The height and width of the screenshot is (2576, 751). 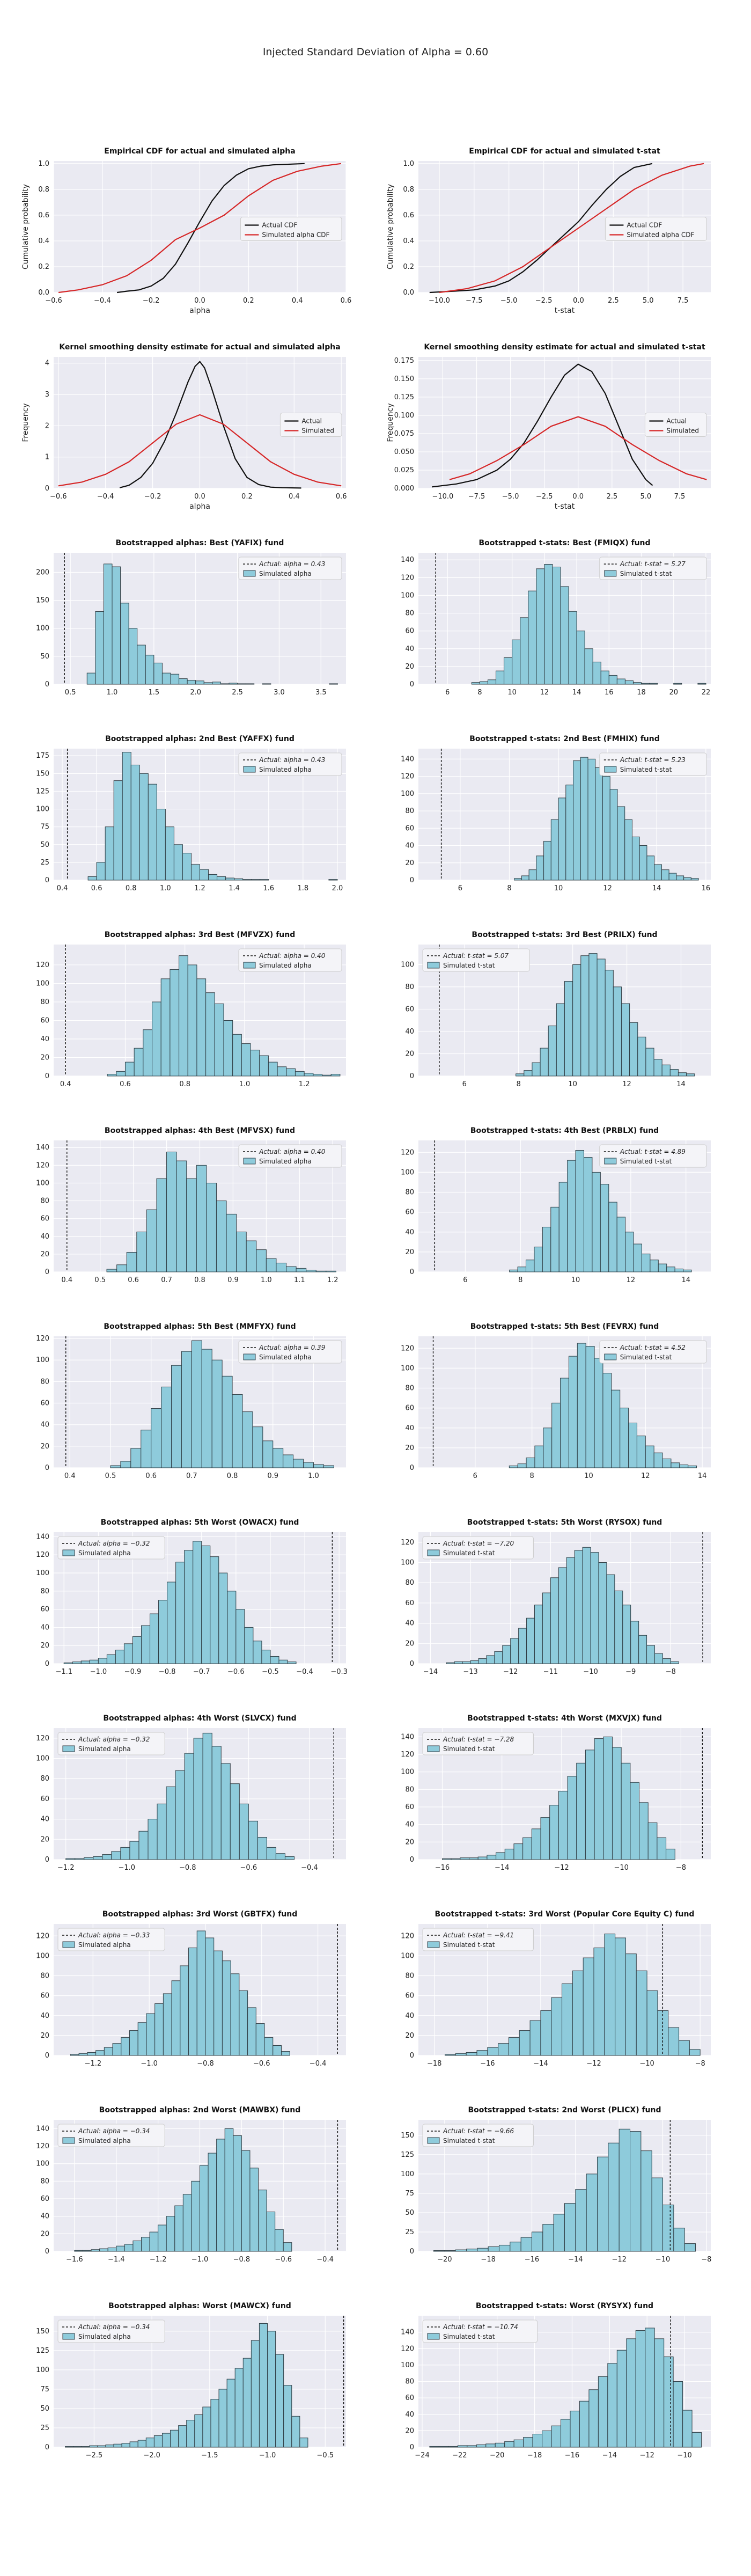 What do you see at coordinates (53, 301) in the screenshot?
I see `x-tick-label: −0.6` at bounding box center [53, 301].